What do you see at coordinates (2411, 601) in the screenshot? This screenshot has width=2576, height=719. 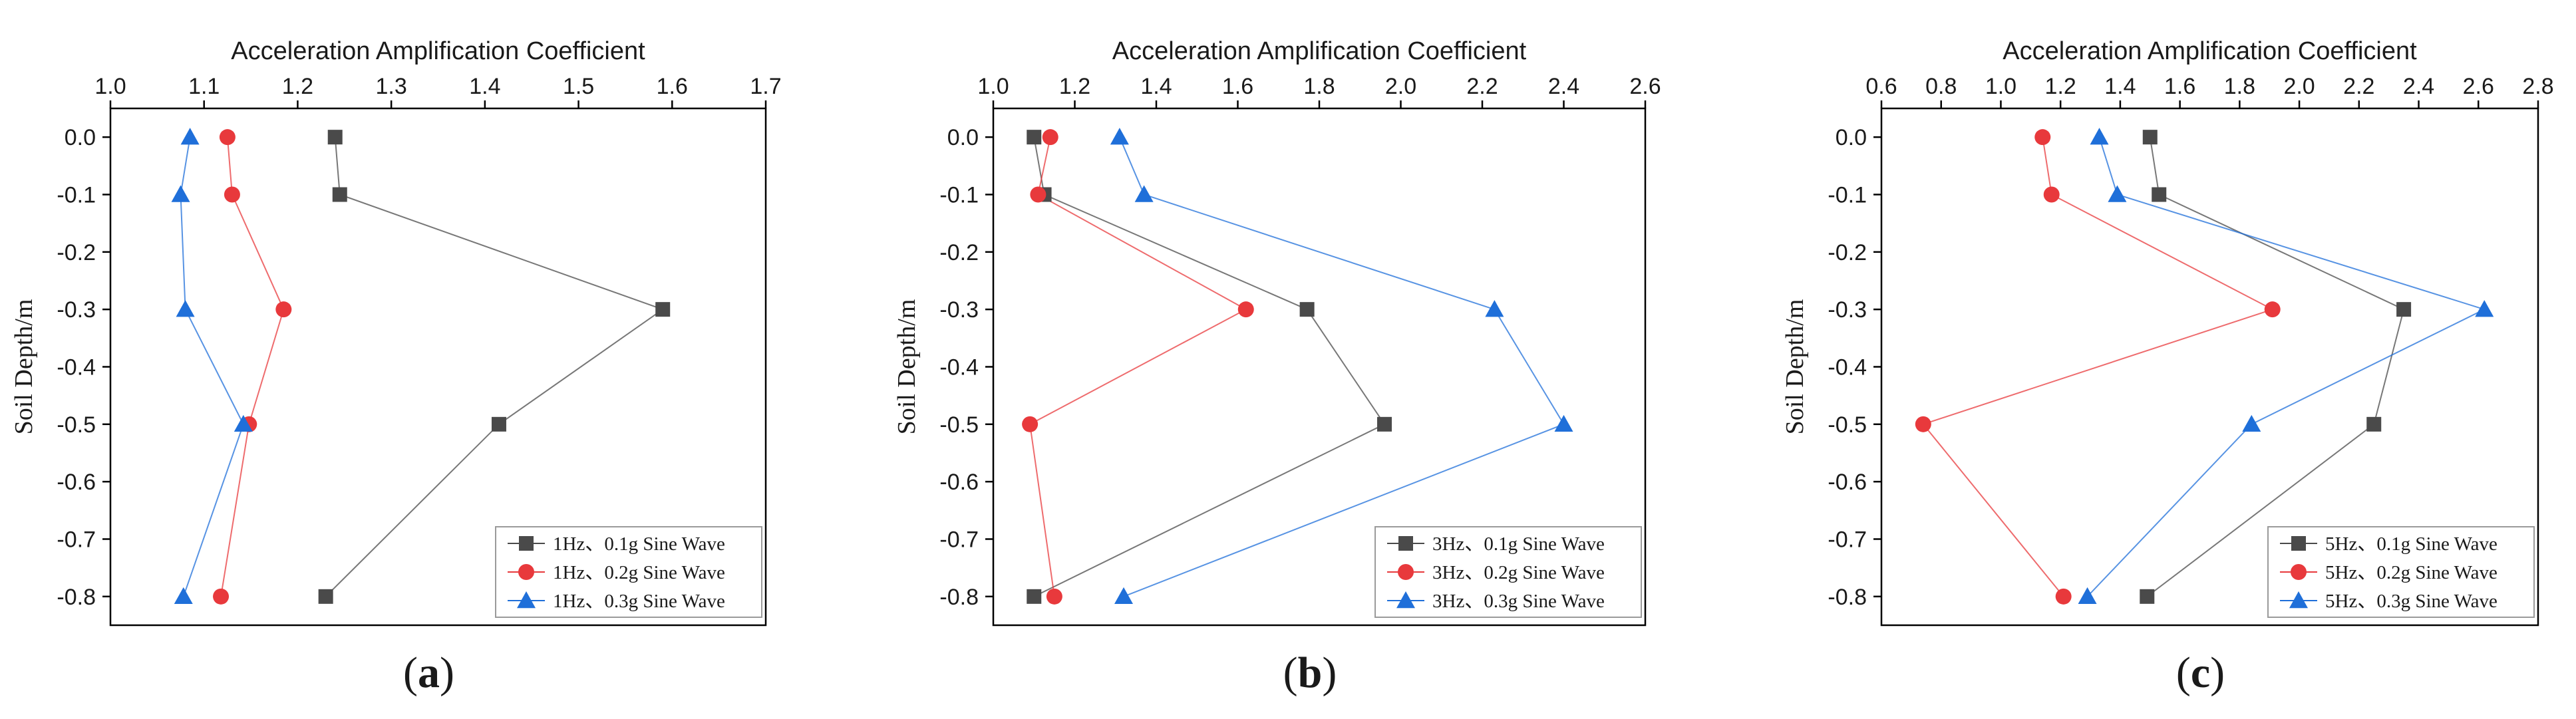 I see `legend-label-3: 5Hz、0.3g Sine Wave` at bounding box center [2411, 601].